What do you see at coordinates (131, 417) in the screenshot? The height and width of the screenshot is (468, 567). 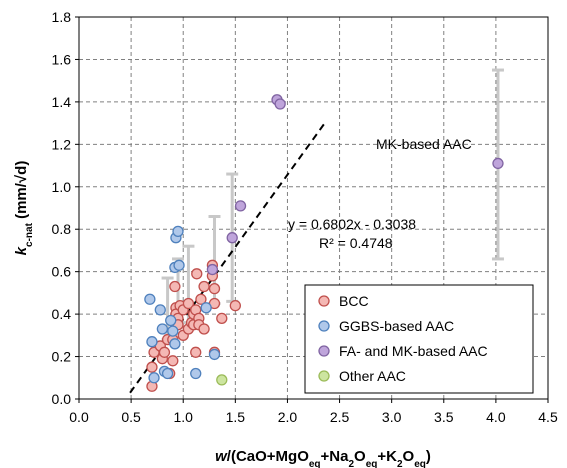 I see `x-tick-label: 0.5` at bounding box center [131, 417].